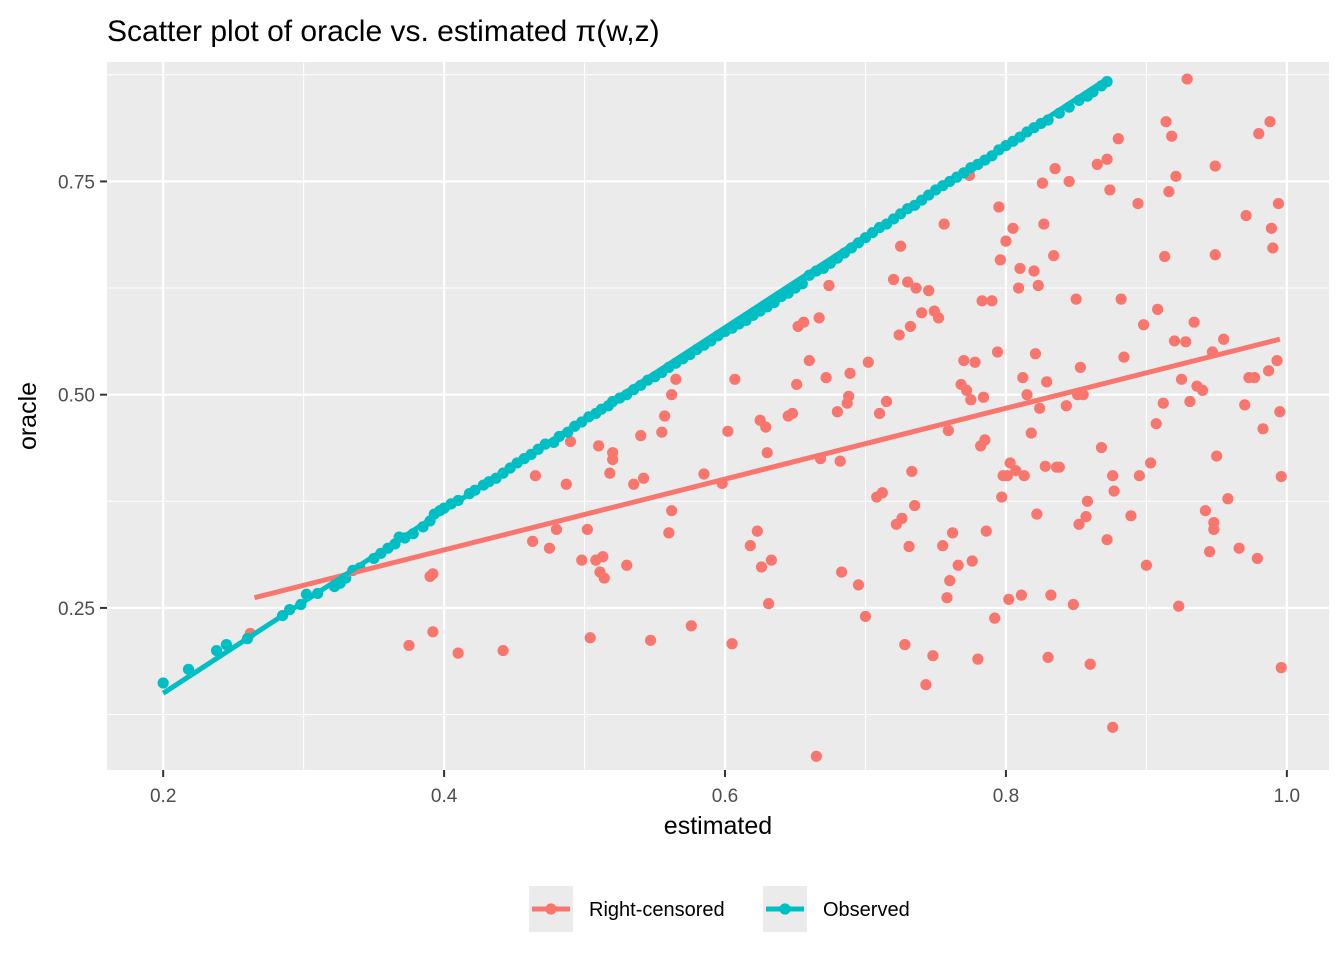 Image resolution: width=1344 pixels, height=960 pixels. Describe the element at coordinates (82, 396) in the screenshot. I see `y-axis-ticks: 0.25 0.50 0.75` at that location.